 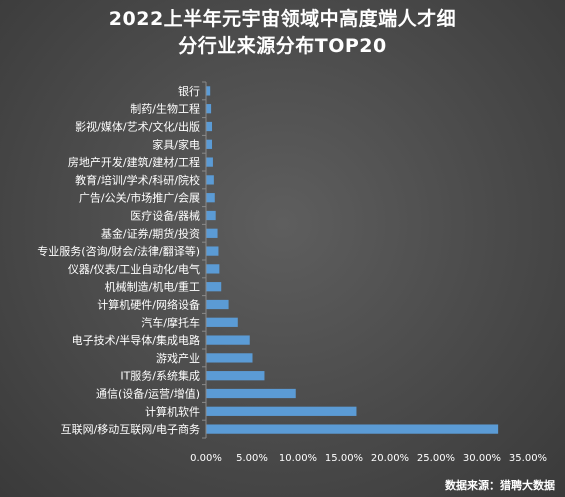 I want to click on category-label: 广告/公关/市场推广/会展, so click(x=139, y=198).